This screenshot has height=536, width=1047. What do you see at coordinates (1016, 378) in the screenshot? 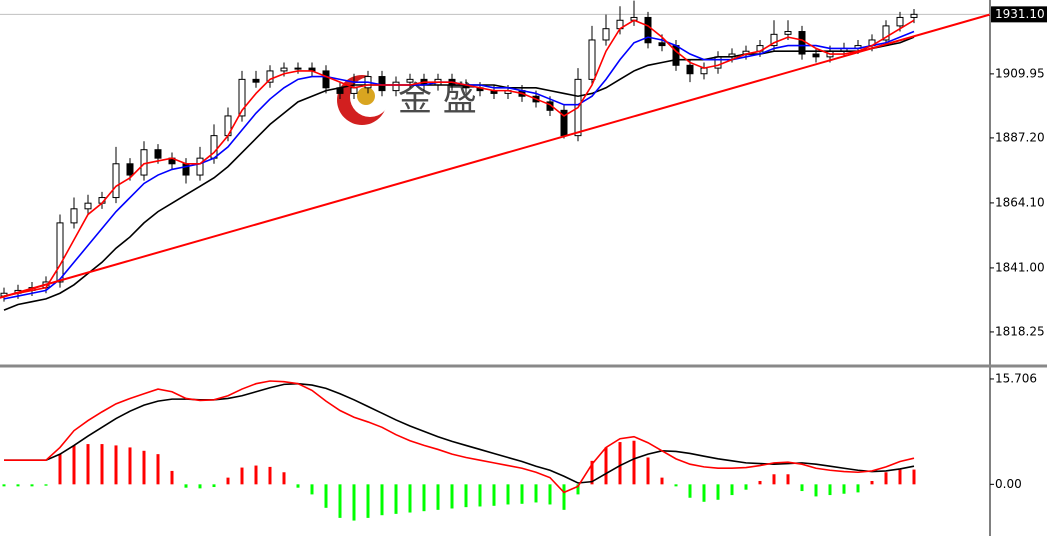
I see `y-tick-label: 15.706` at bounding box center [1016, 378].